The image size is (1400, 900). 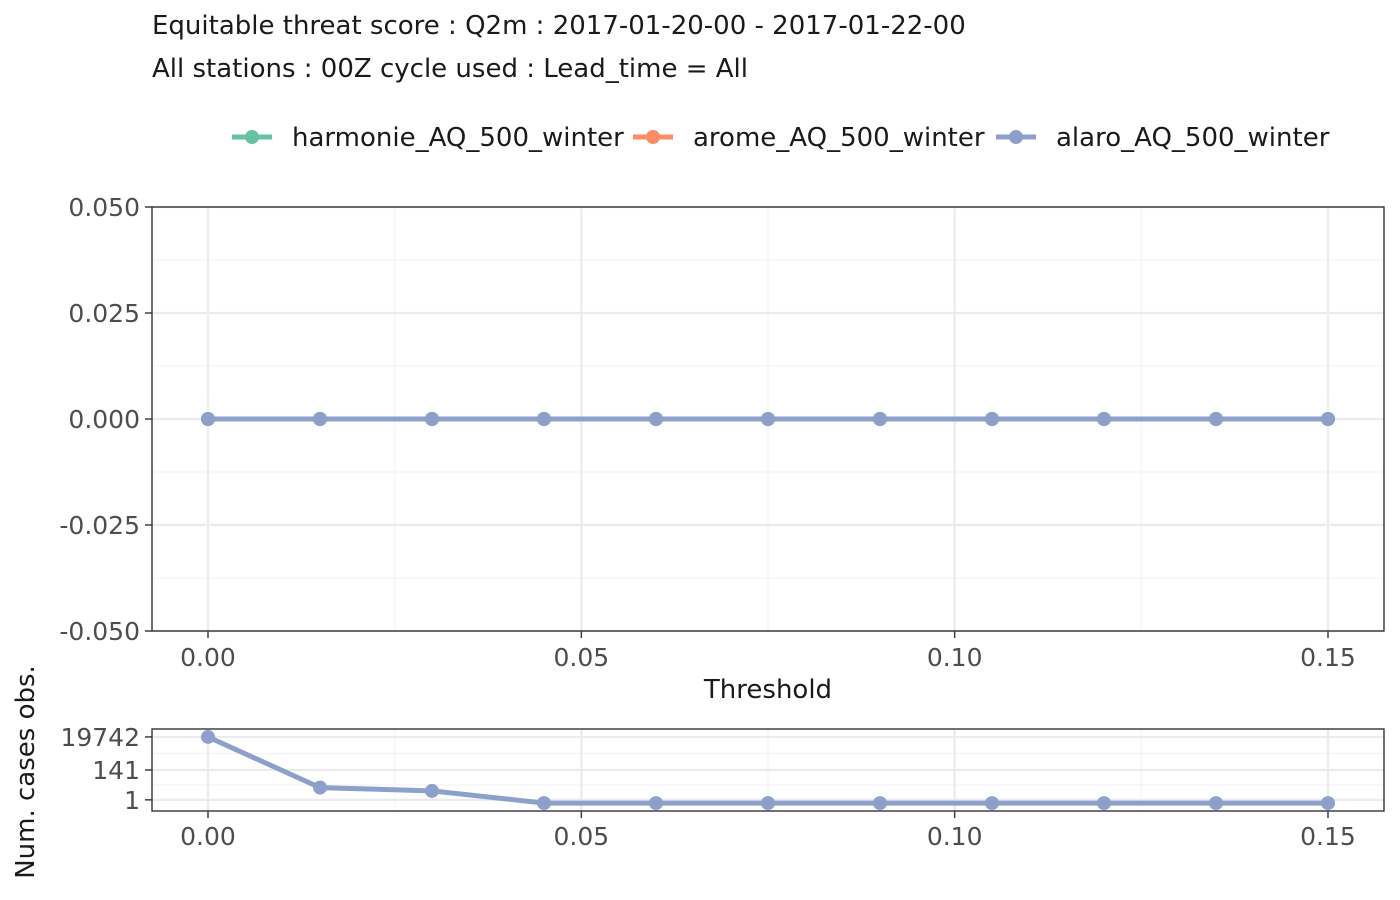 What do you see at coordinates (1328, 836) in the screenshot?
I see `cases-x-tick-label: 0.15` at bounding box center [1328, 836].